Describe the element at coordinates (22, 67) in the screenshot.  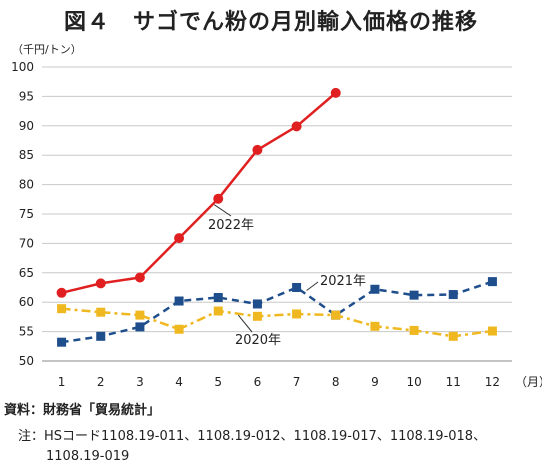
I see `y-tick-label: 100` at that location.